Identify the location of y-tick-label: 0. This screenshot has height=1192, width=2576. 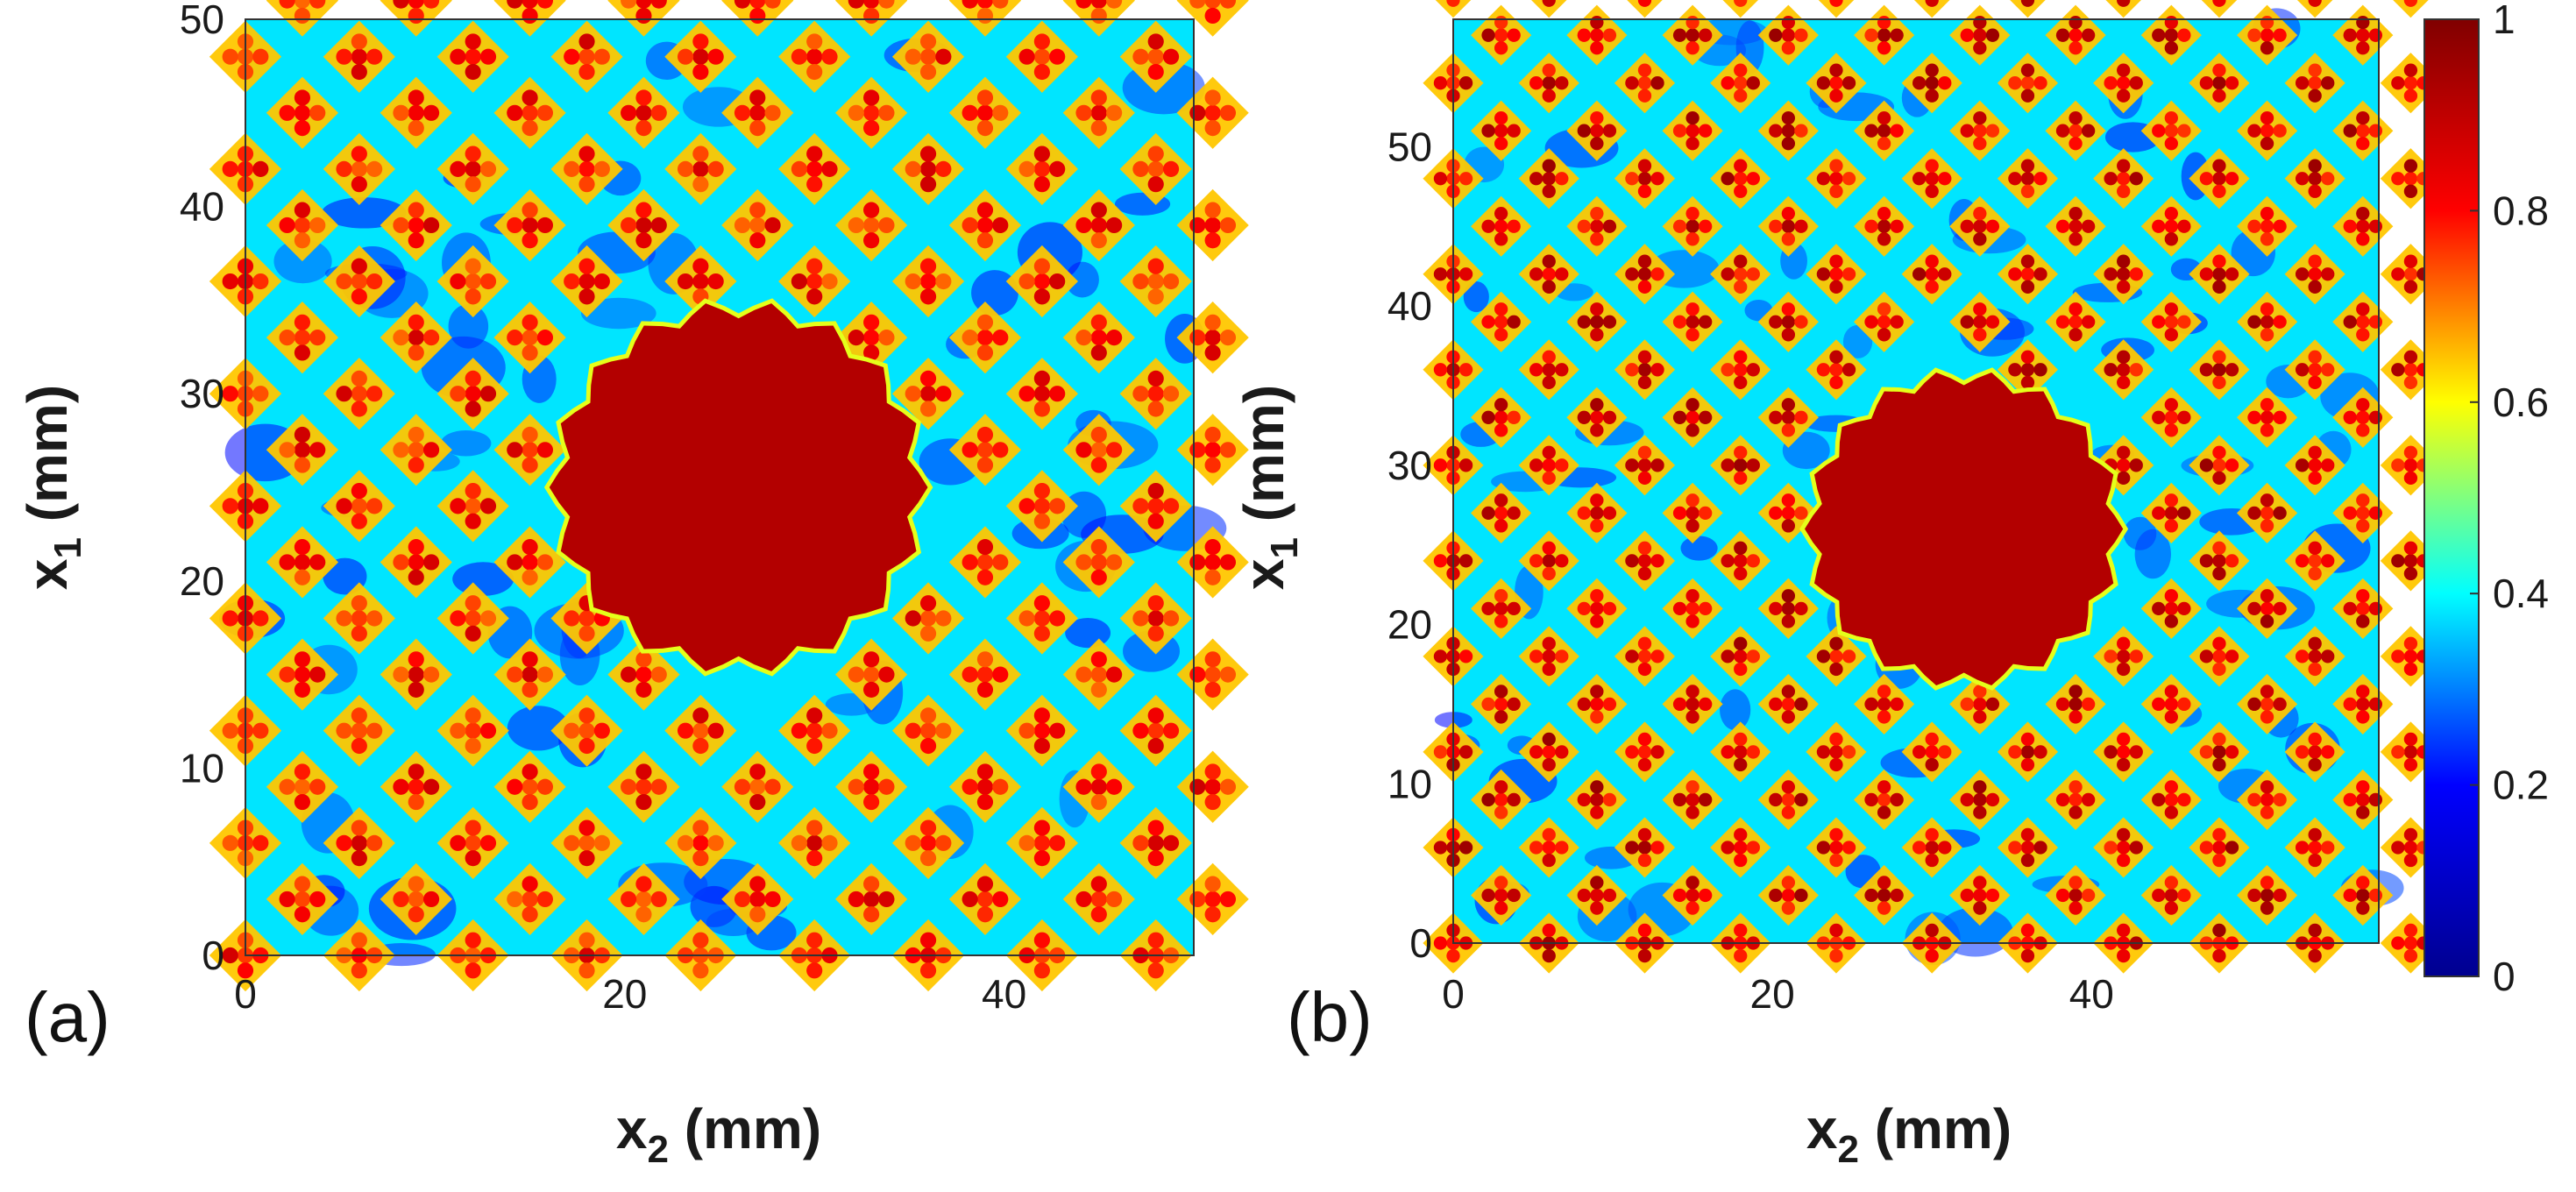
(1420, 943).